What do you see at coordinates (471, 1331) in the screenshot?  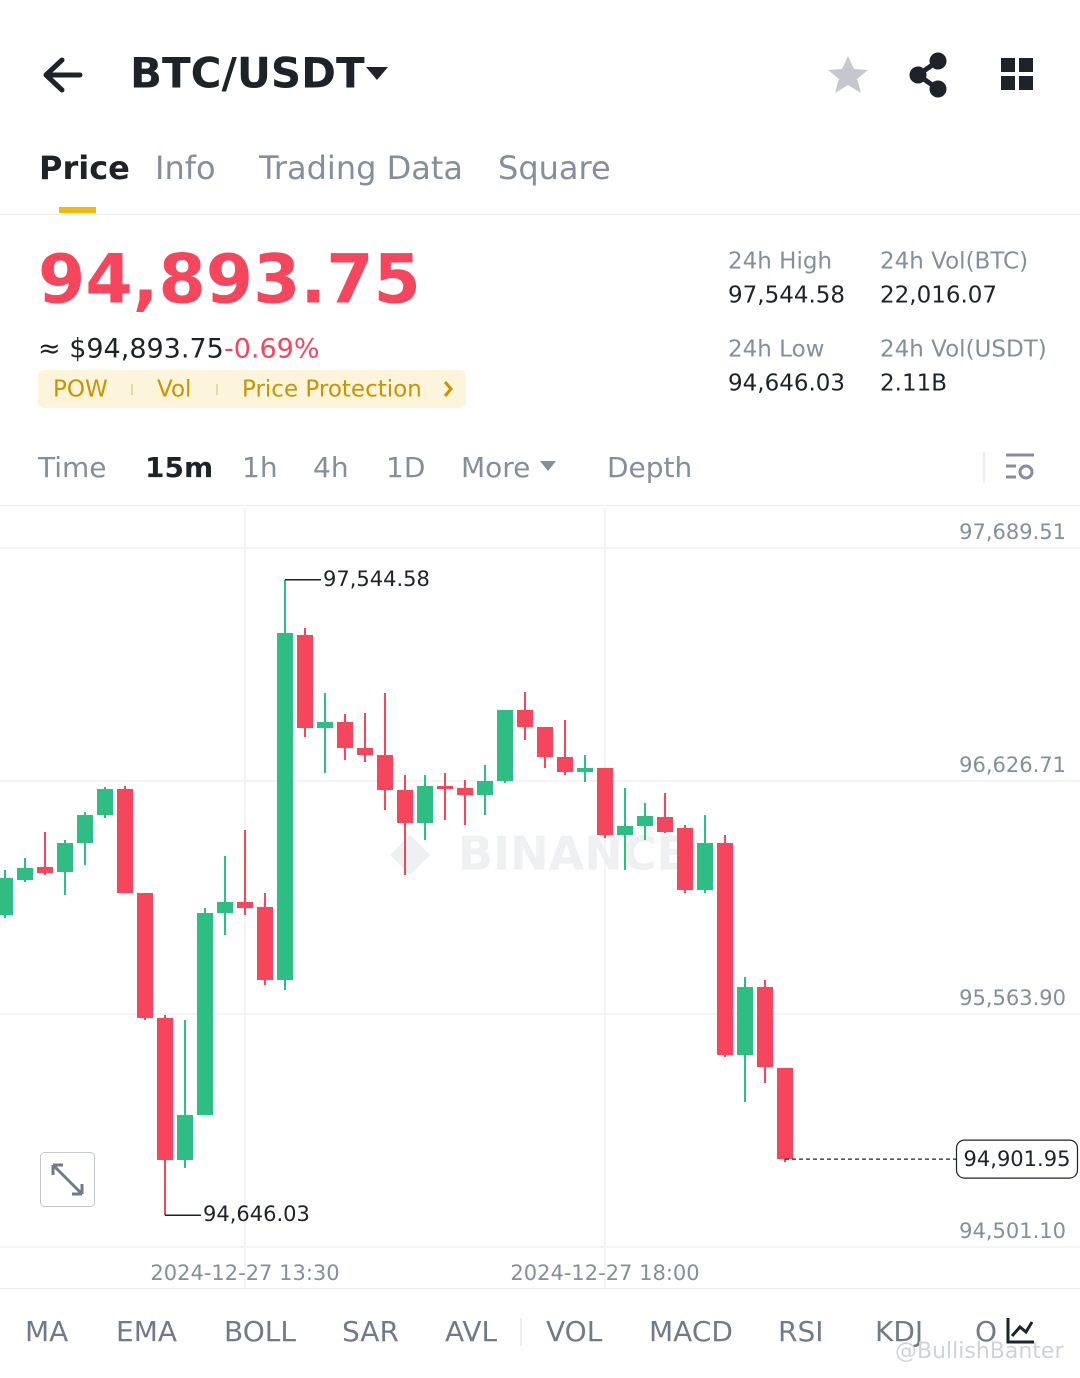 I see `indicator: AVL` at bounding box center [471, 1331].